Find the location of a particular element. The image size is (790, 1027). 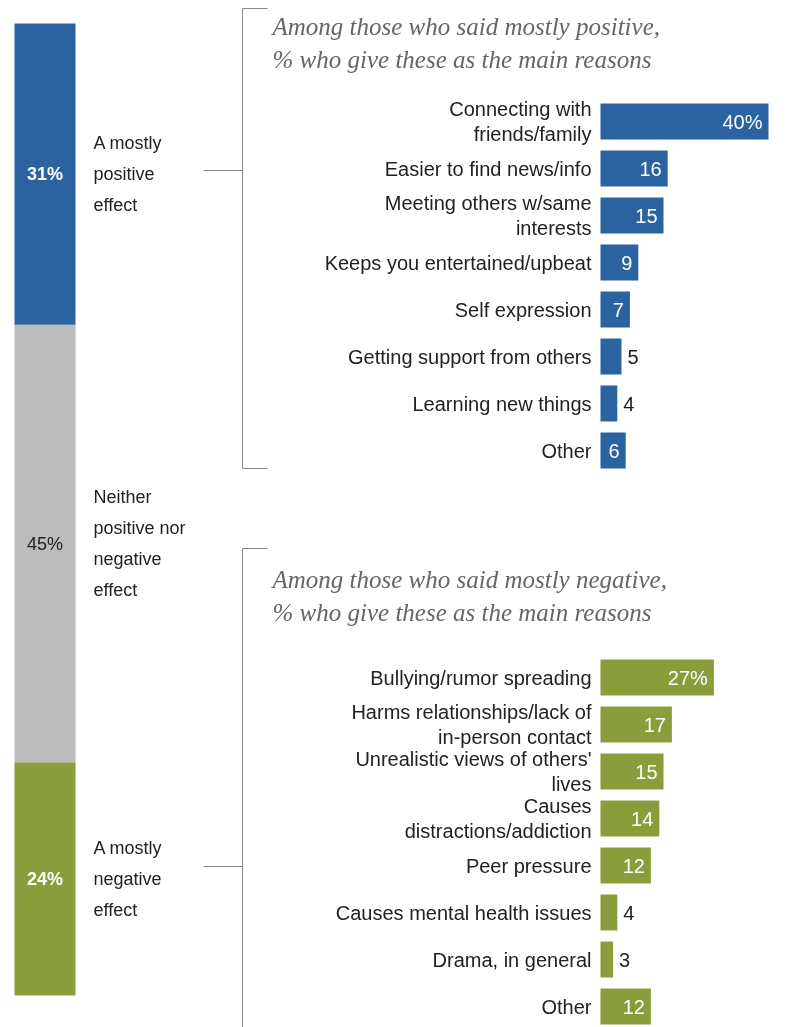

data-label: 24% is located at coordinates (45, 878).